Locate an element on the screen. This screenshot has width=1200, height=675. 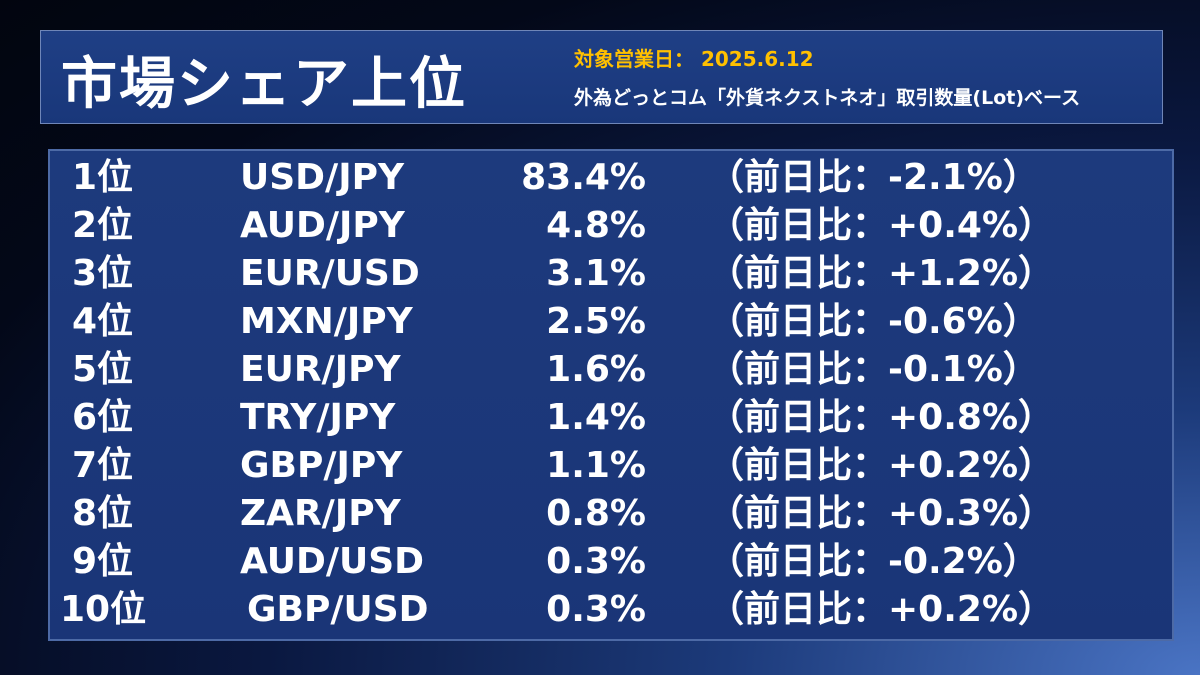
page-title: 市場シェア上位 is located at coordinates (264, 84).